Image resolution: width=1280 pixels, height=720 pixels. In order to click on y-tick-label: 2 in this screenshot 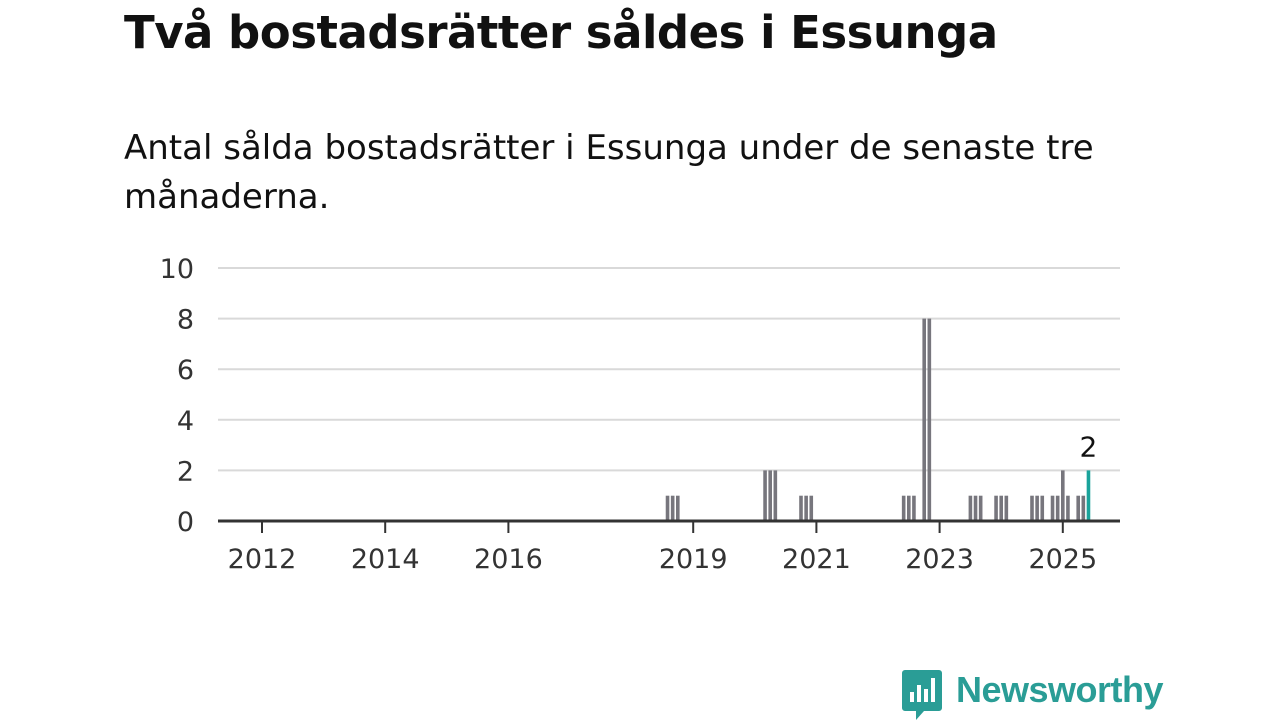, I will do `click(185, 471)`.